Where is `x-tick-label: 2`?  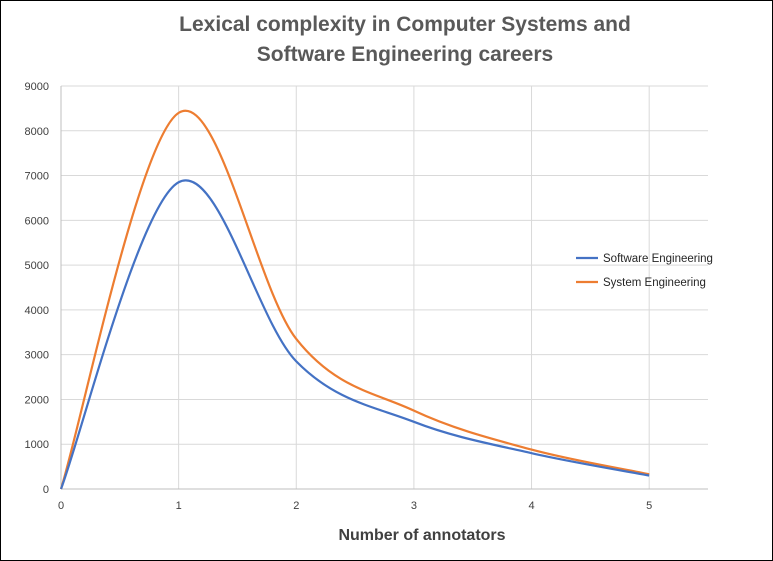
x-tick-label: 2 is located at coordinates (296, 506).